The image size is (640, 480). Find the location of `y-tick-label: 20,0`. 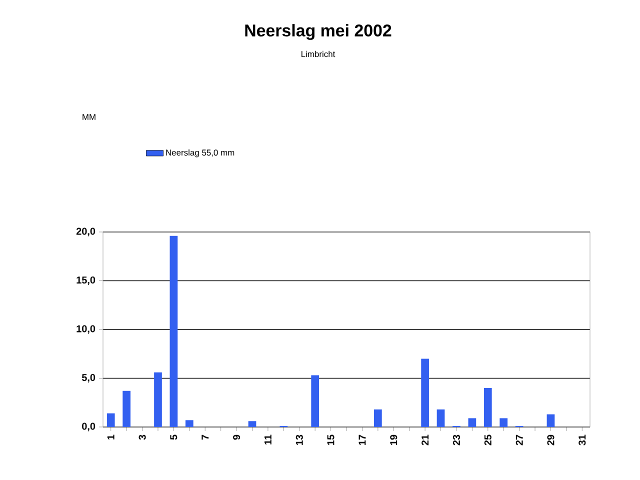

y-tick-label: 20,0 is located at coordinates (86, 232).